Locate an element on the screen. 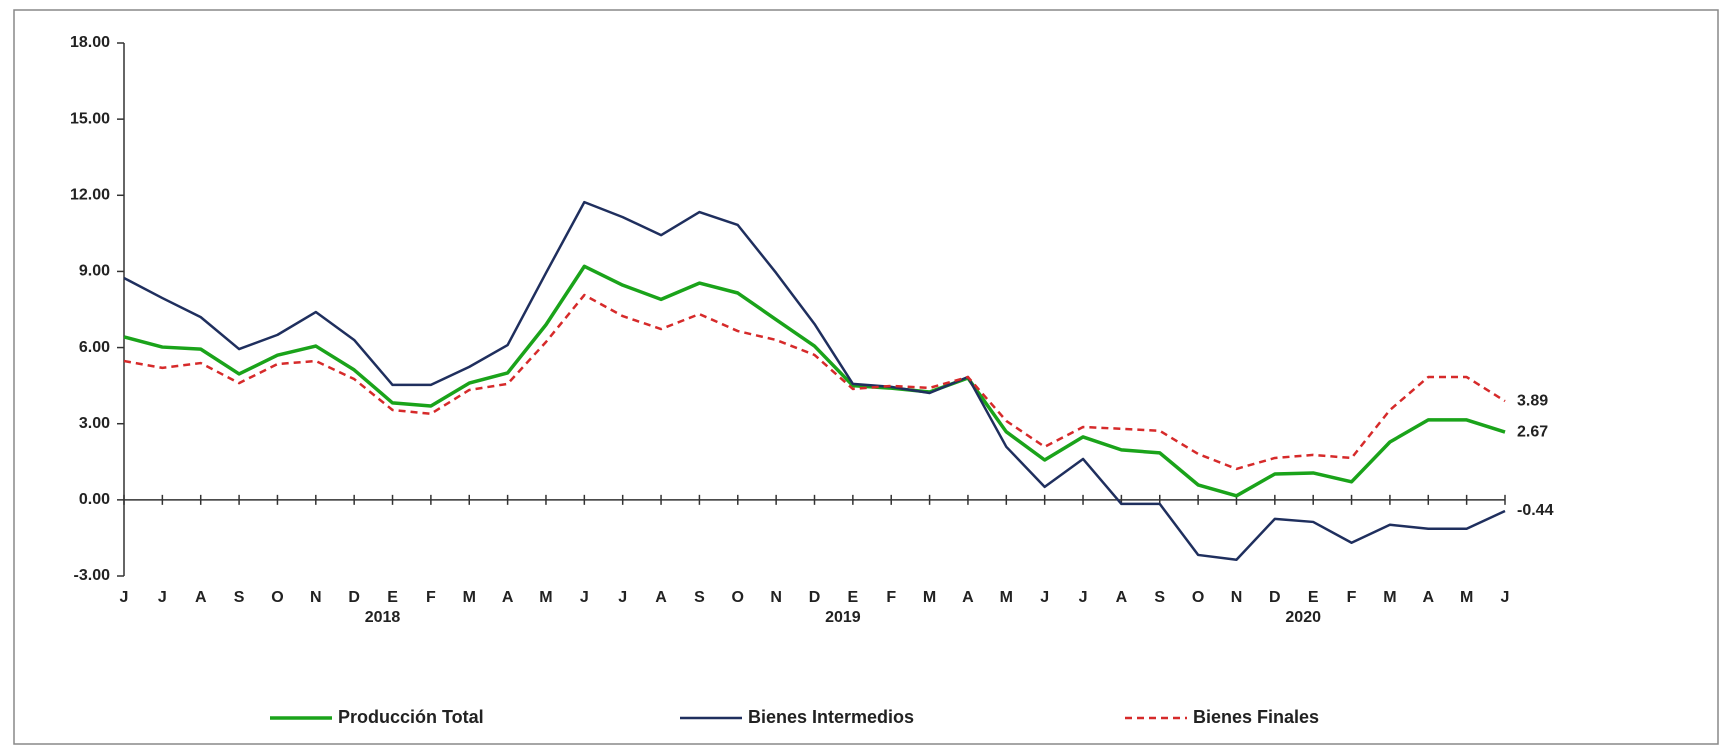 The image size is (1722, 747). y-tick-label: 12.00 is located at coordinates (90, 195).